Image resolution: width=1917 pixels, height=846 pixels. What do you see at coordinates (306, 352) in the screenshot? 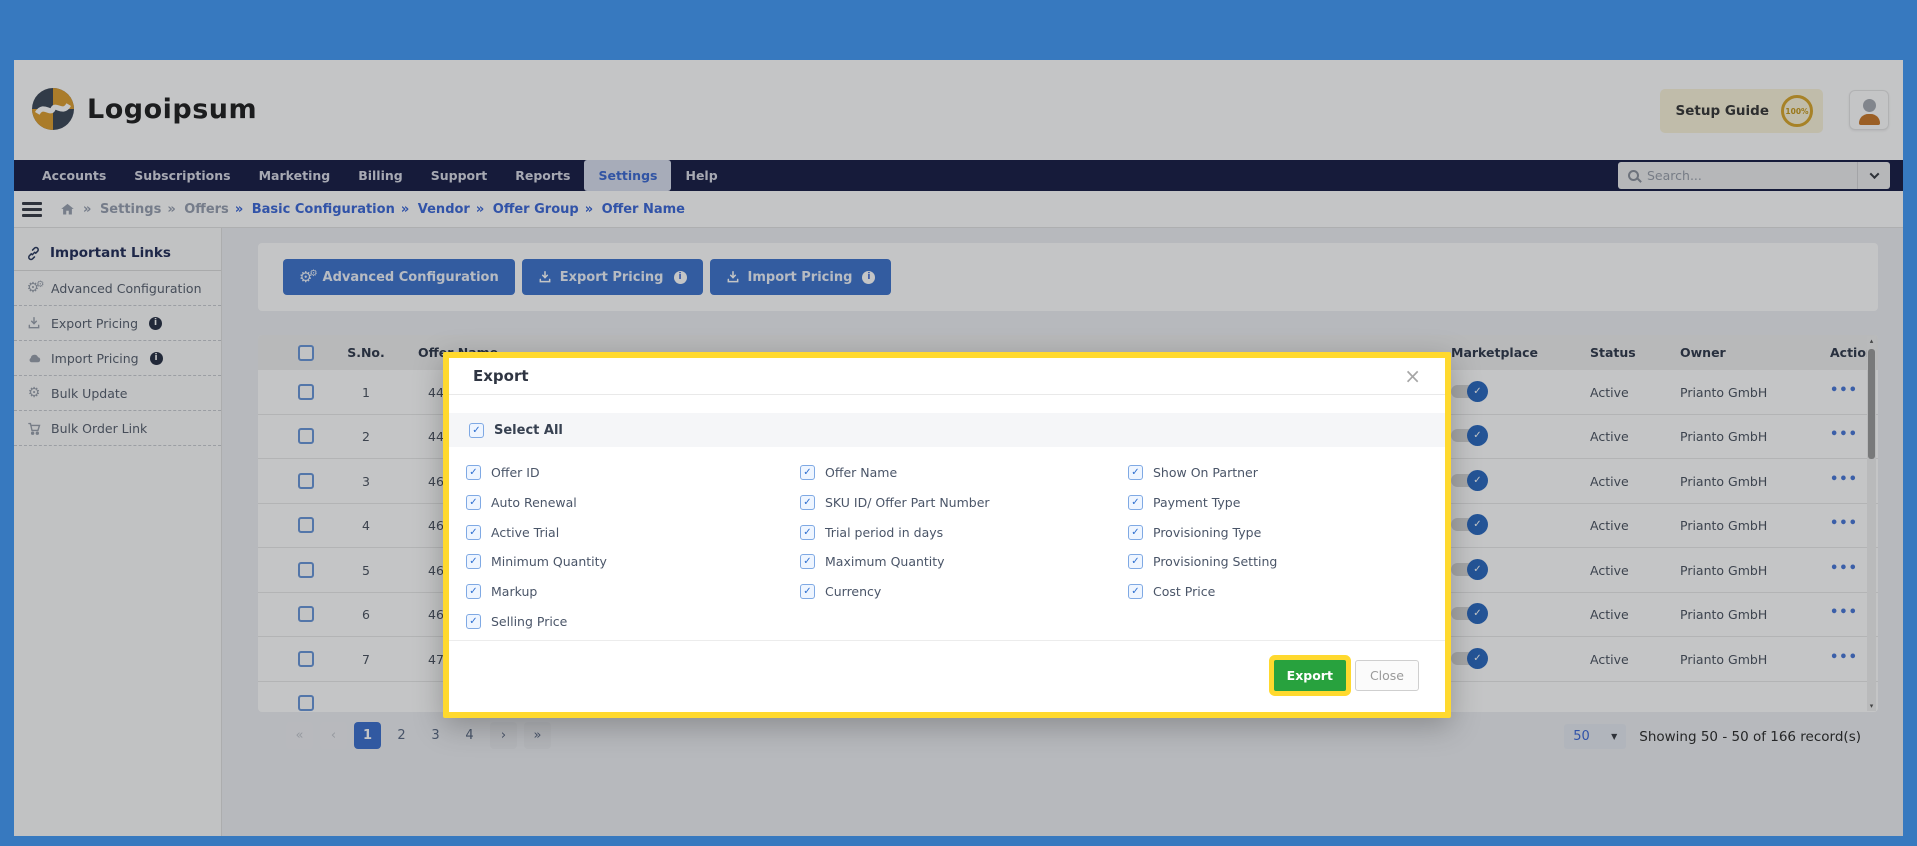
I see `select-all-rows-checkbox` at bounding box center [306, 352].